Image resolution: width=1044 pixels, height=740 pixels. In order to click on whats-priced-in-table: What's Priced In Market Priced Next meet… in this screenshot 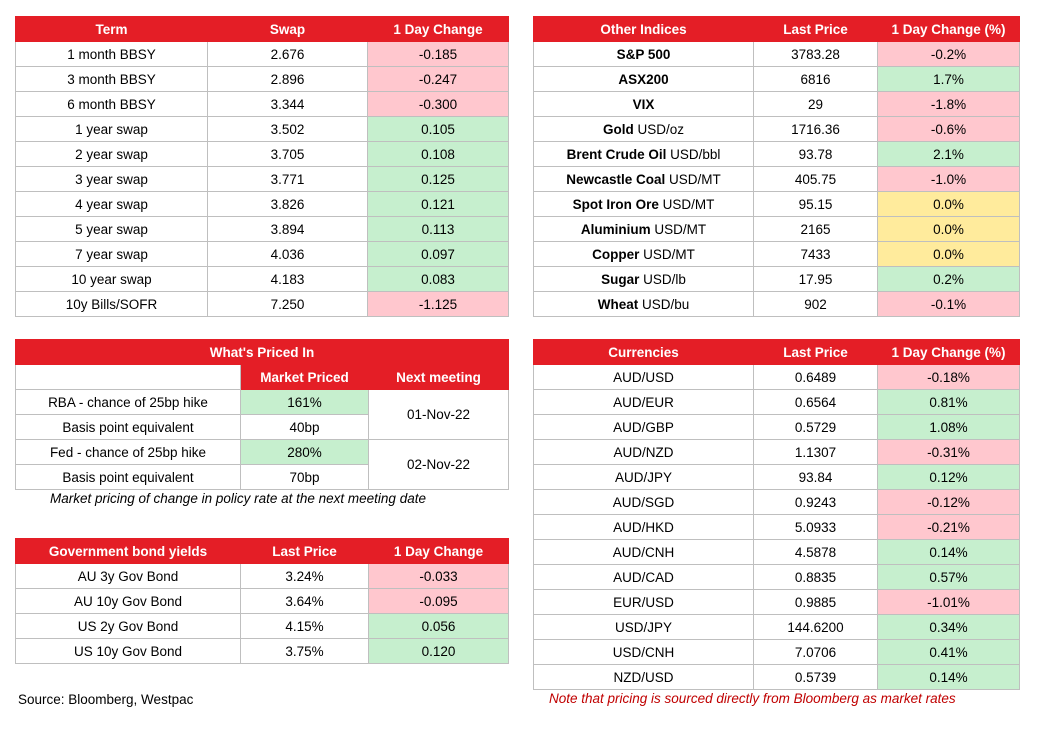, I will do `click(262, 414)`.